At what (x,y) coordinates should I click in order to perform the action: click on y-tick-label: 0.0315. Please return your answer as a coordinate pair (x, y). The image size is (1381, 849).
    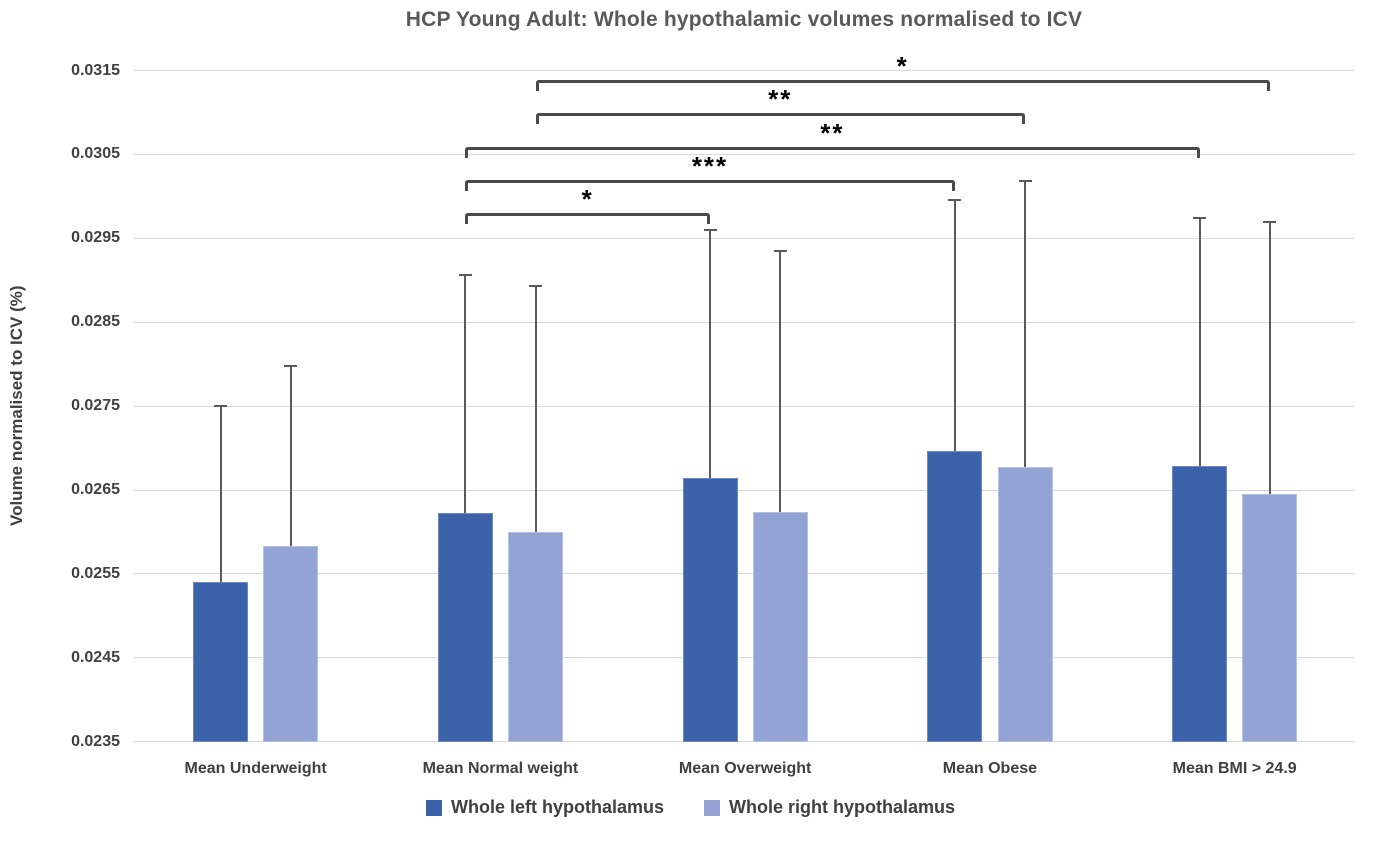
    Looking at the image, I should click on (95, 70).